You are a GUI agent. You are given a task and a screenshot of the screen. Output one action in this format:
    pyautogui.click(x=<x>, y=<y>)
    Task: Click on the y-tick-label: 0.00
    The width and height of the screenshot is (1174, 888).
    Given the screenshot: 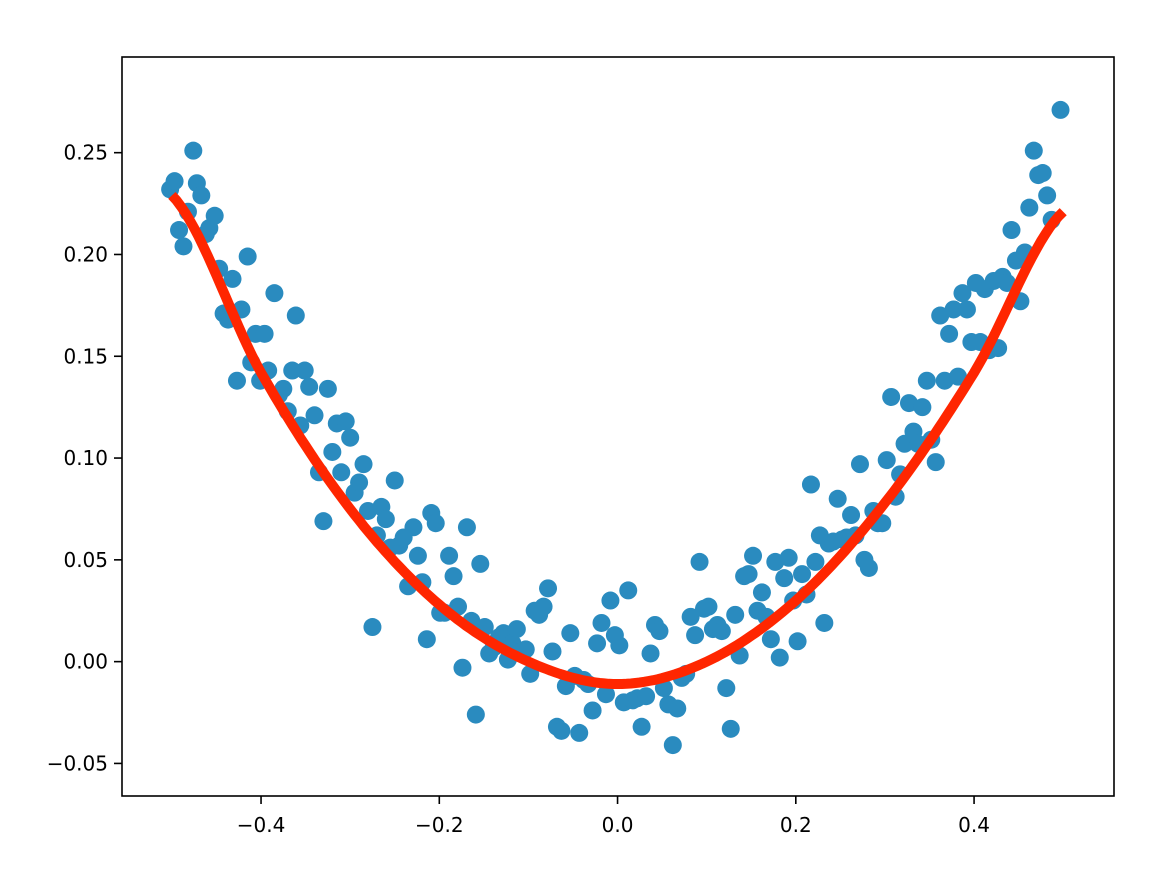 What is the action you would take?
    pyautogui.click(x=85, y=662)
    